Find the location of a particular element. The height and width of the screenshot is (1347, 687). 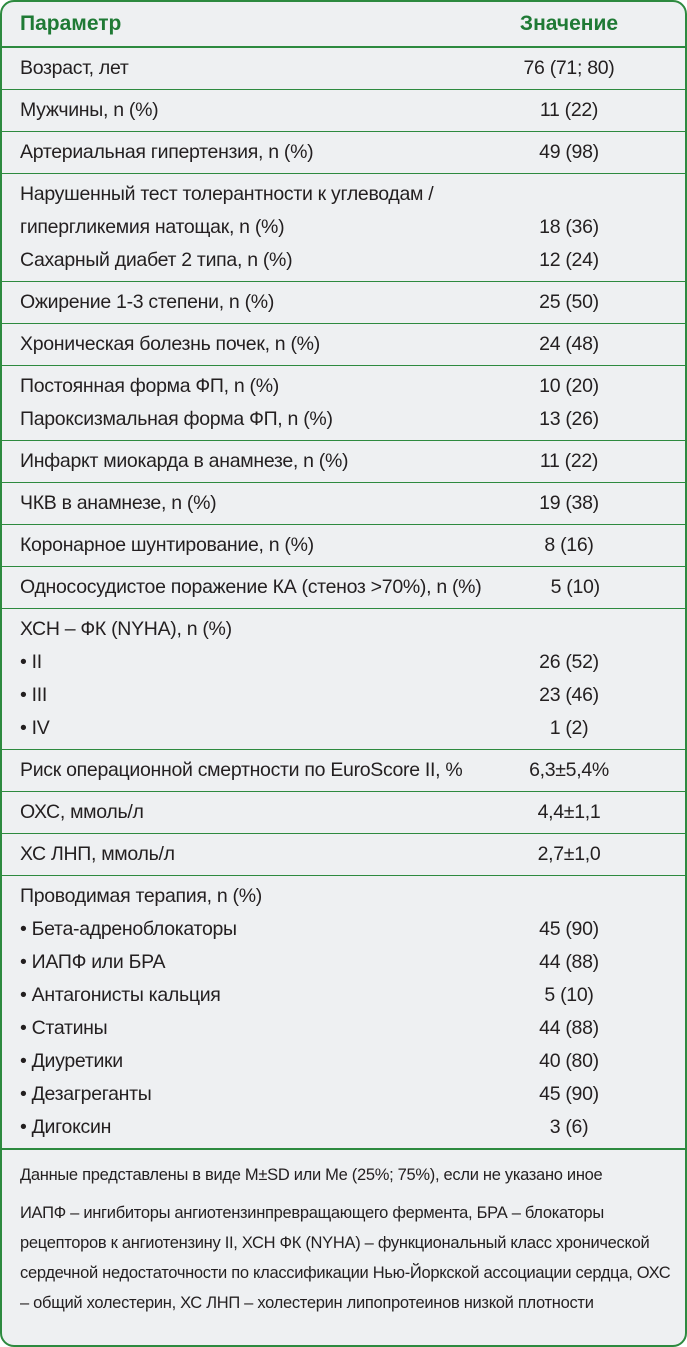

value-cell: 10 (20) is located at coordinates (569, 386).